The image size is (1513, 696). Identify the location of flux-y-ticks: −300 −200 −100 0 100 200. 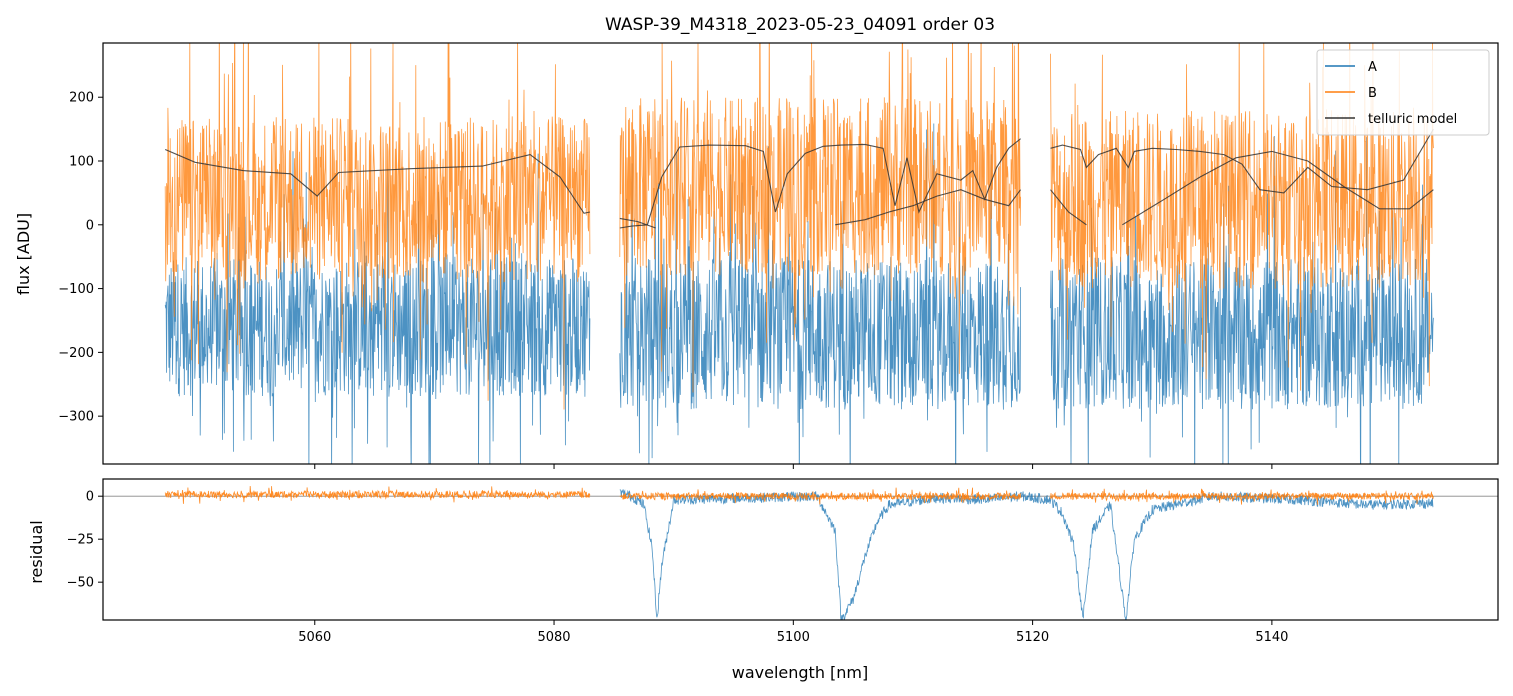
(80, 258).